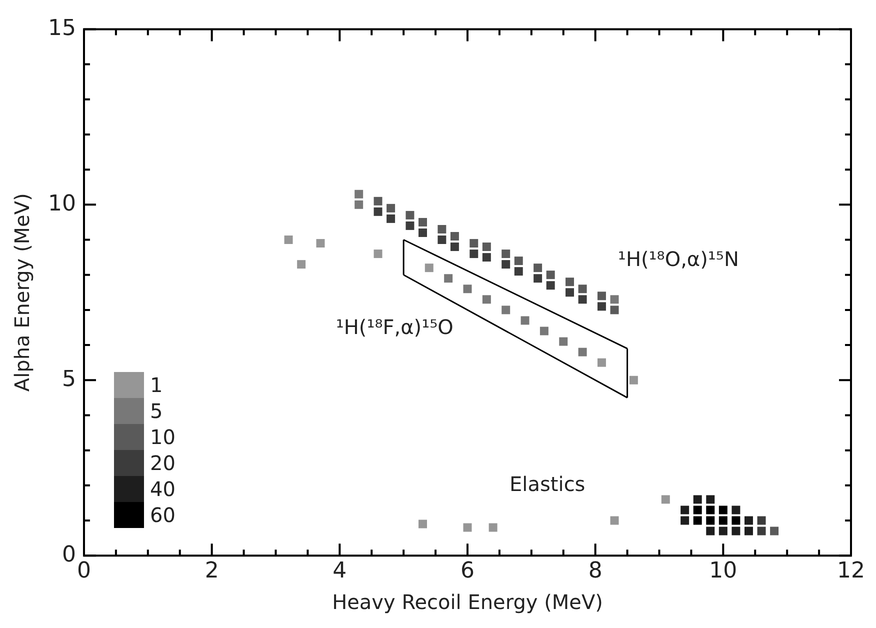 Image resolution: width=876 pixels, height=628 pixels. Describe the element at coordinates (69, 379) in the screenshot. I see `y-tick-label: 5` at that location.